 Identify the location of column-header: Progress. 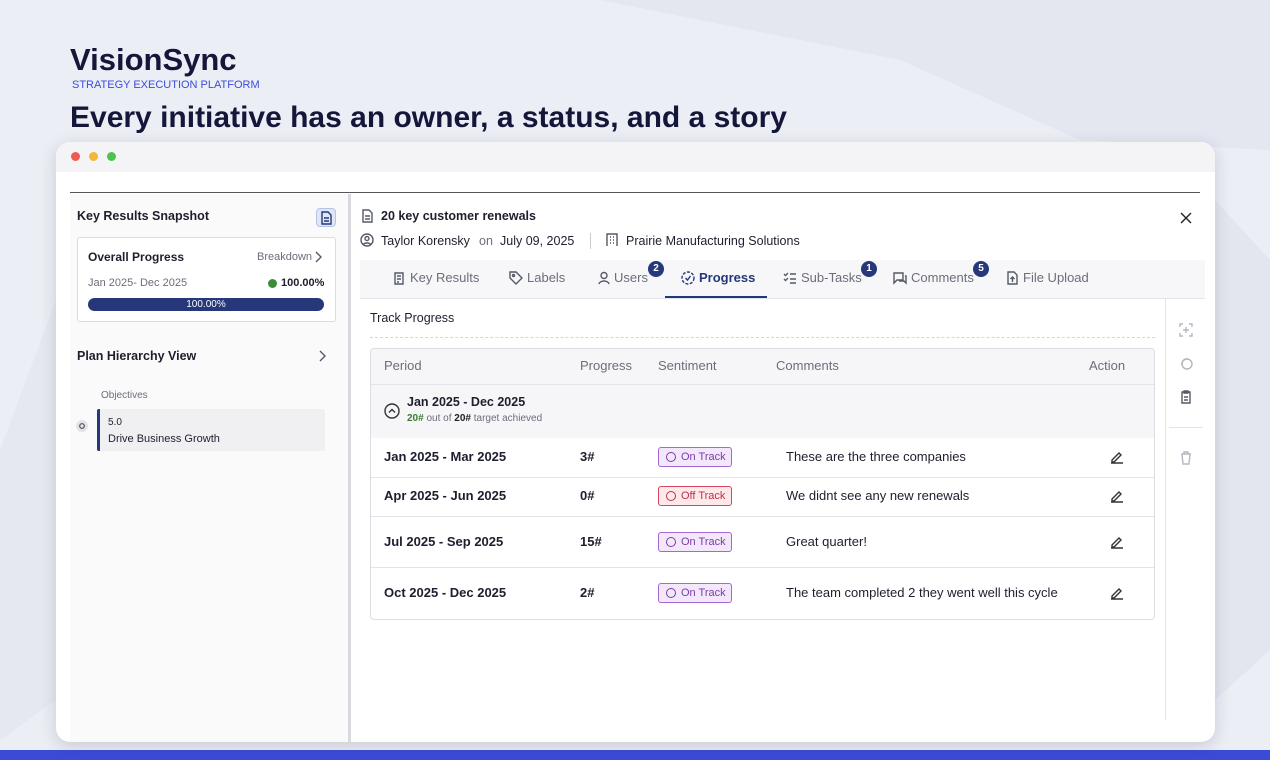
(606, 365).